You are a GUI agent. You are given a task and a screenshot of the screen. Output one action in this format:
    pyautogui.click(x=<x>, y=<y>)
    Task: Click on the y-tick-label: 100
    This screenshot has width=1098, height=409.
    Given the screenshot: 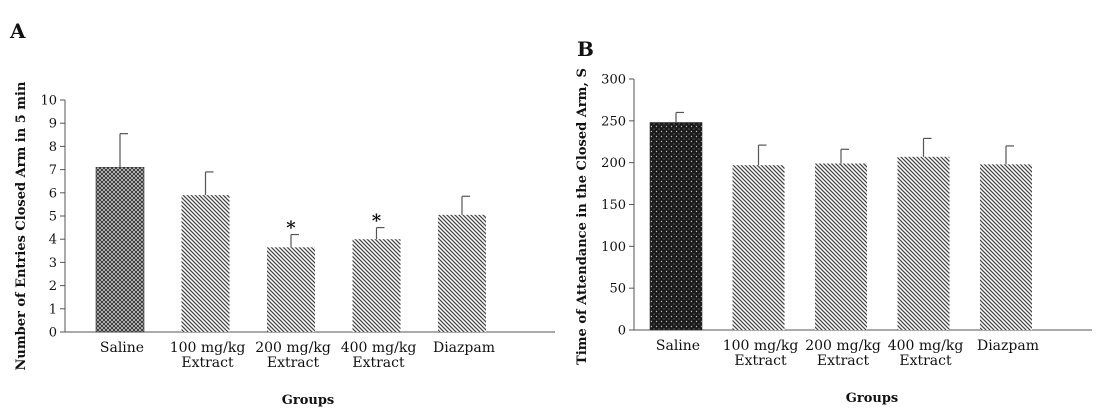 What is the action you would take?
    pyautogui.click(x=613, y=247)
    